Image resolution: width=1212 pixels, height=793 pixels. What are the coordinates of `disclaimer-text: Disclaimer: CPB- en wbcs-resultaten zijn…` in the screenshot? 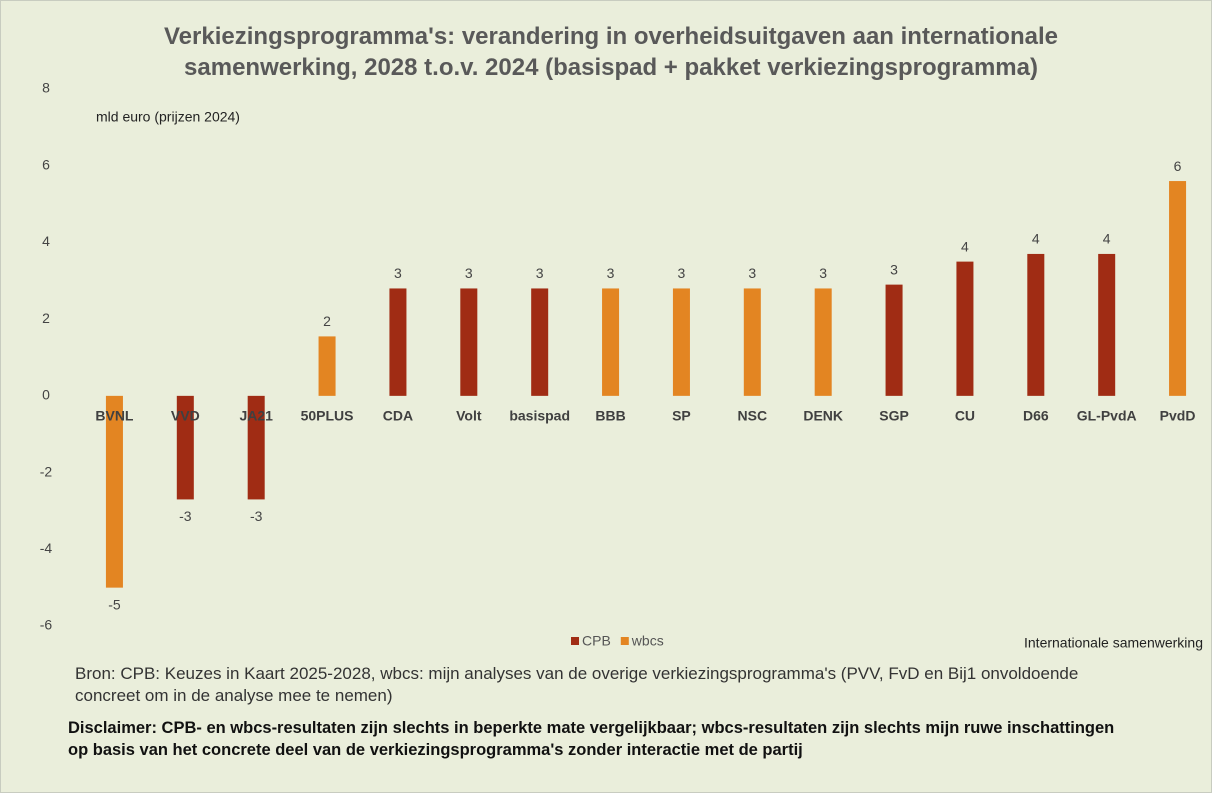 It's located at (591, 739).